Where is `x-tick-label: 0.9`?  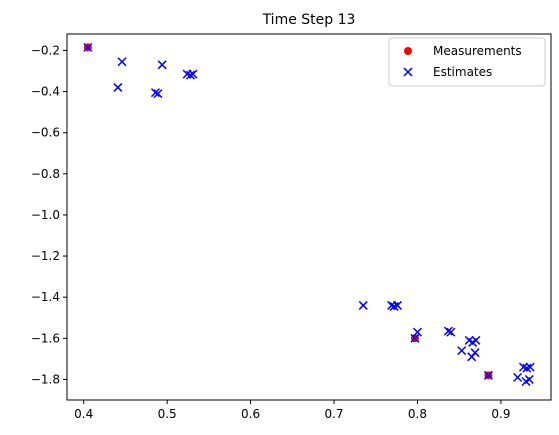
x-tick-label: 0.9 is located at coordinates (500, 414).